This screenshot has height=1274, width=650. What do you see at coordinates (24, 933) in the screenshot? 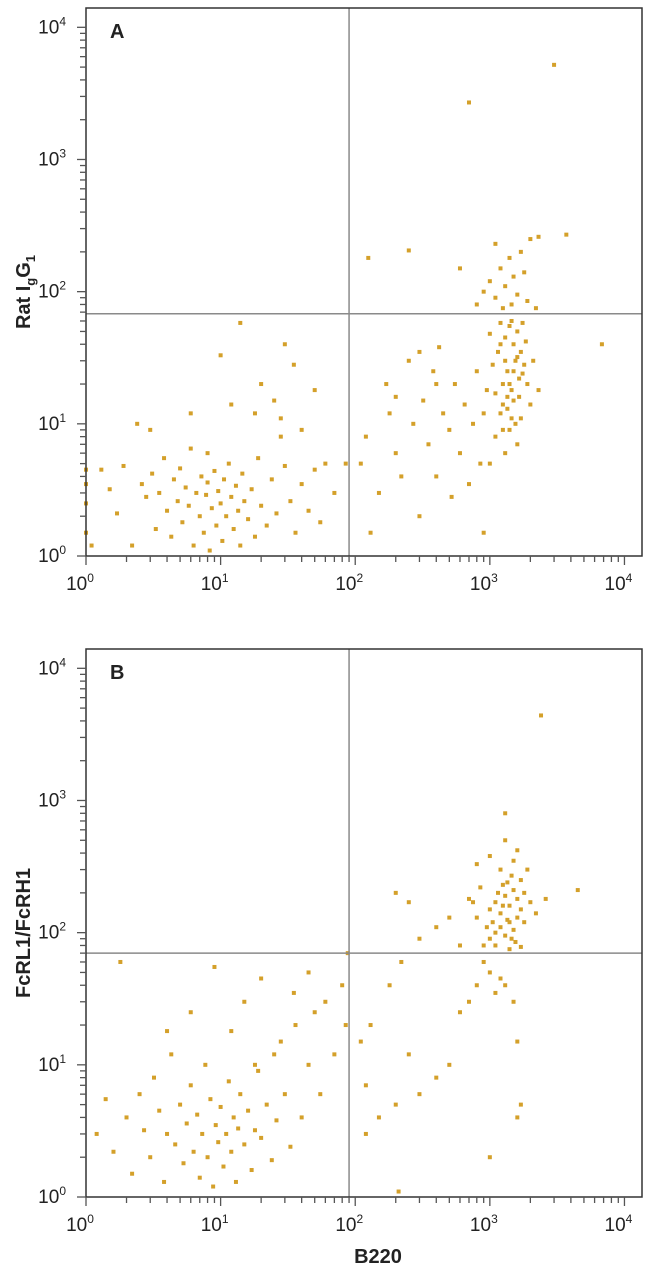
I see `y-axis-title: FcRL1/FcRH1` at bounding box center [24, 933].